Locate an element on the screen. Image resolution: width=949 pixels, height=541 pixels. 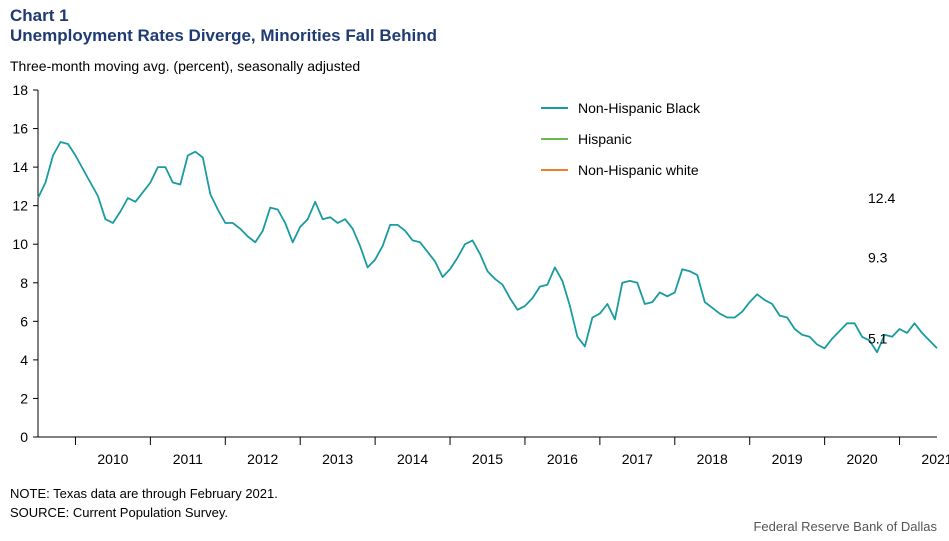
legend-label: Hispanic is located at coordinates (605, 139).